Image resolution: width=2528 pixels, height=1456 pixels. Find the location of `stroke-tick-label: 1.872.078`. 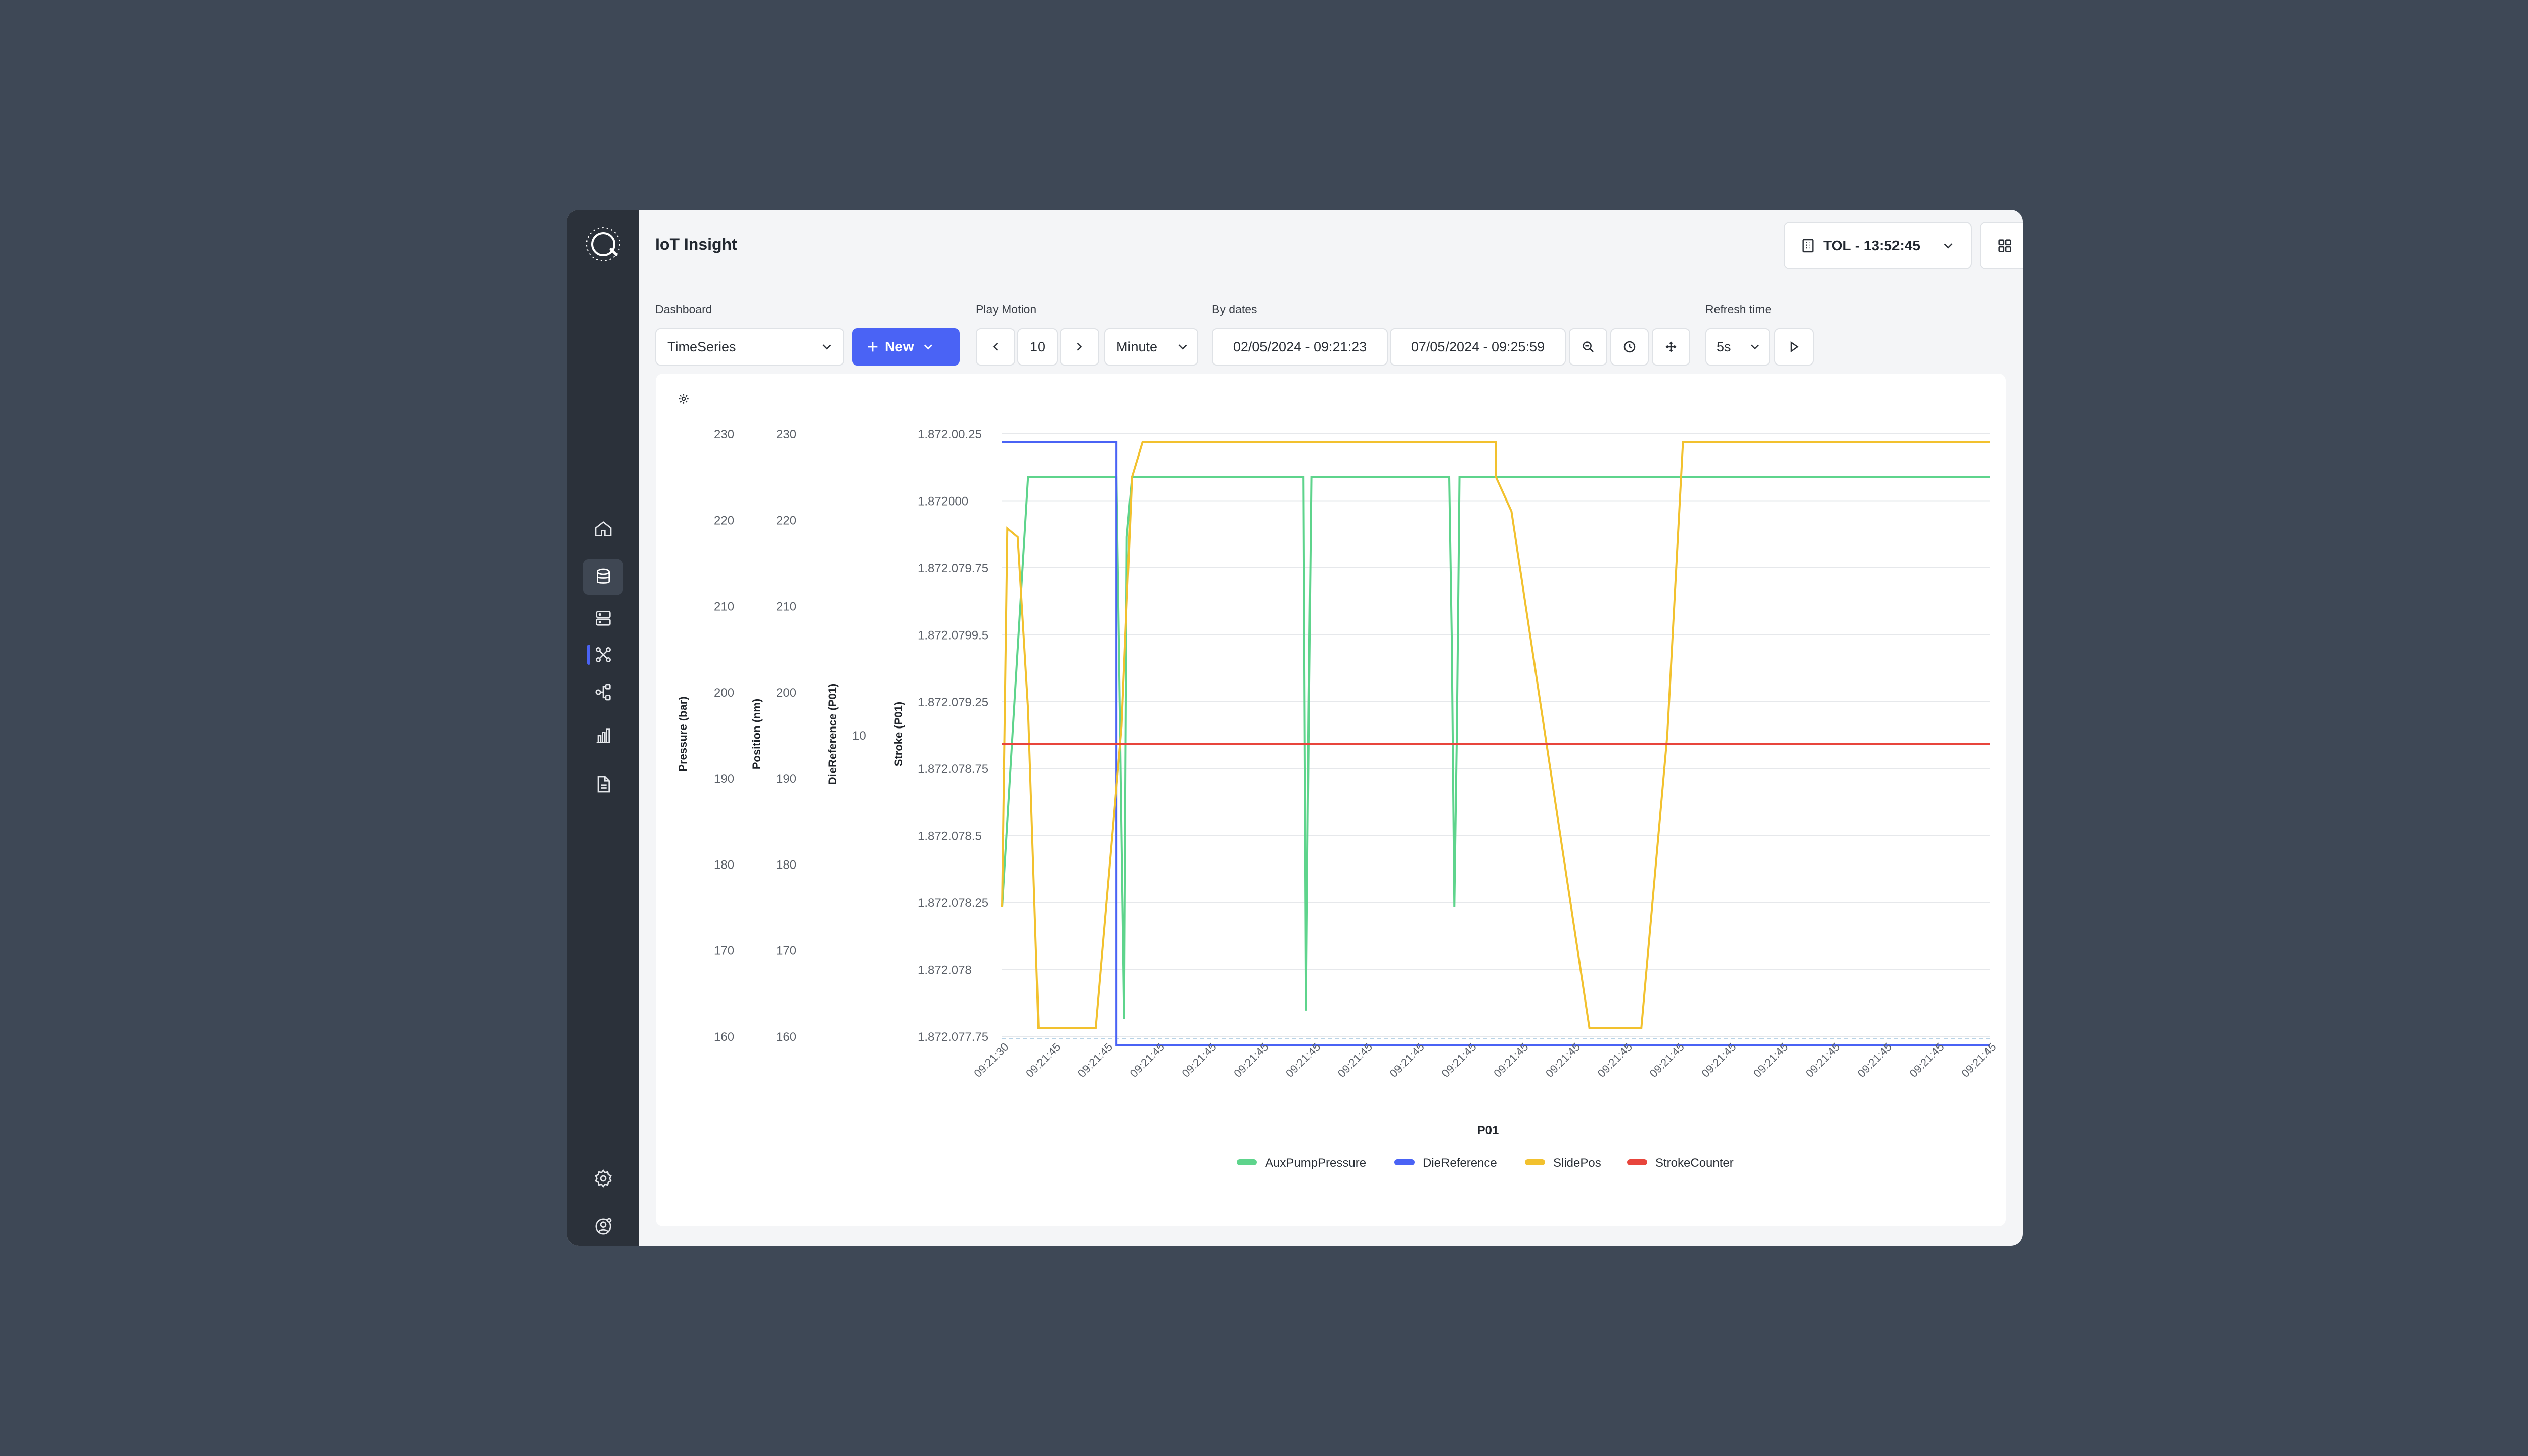

stroke-tick-label: 1.872.078 is located at coordinates (945, 970).